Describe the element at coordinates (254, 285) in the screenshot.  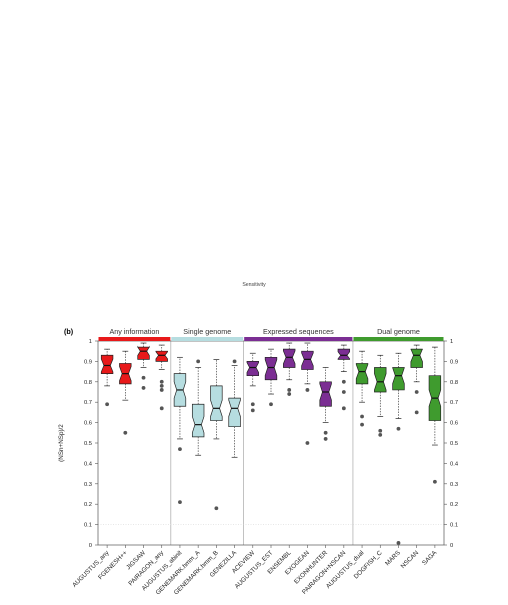
I see `chart-title: Sensitivity` at that location.